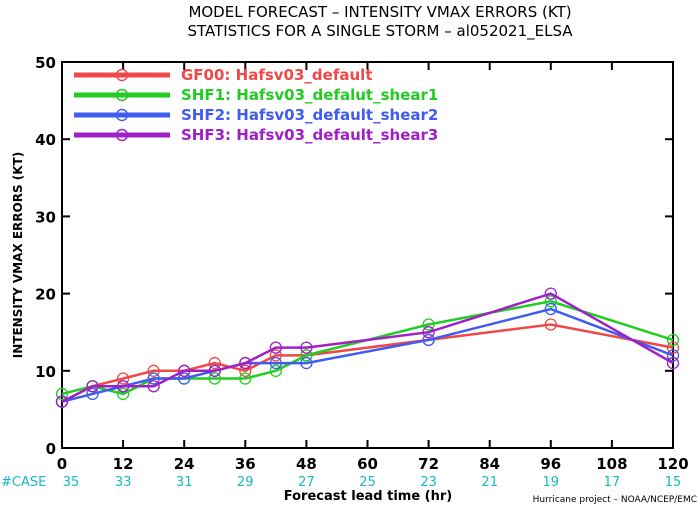 Image resolution: width=700 pixels, height=506 pixels. Describe the element at coordinates (672, 464) in the screenshot. I see `x-tick-label: 120` at that location.